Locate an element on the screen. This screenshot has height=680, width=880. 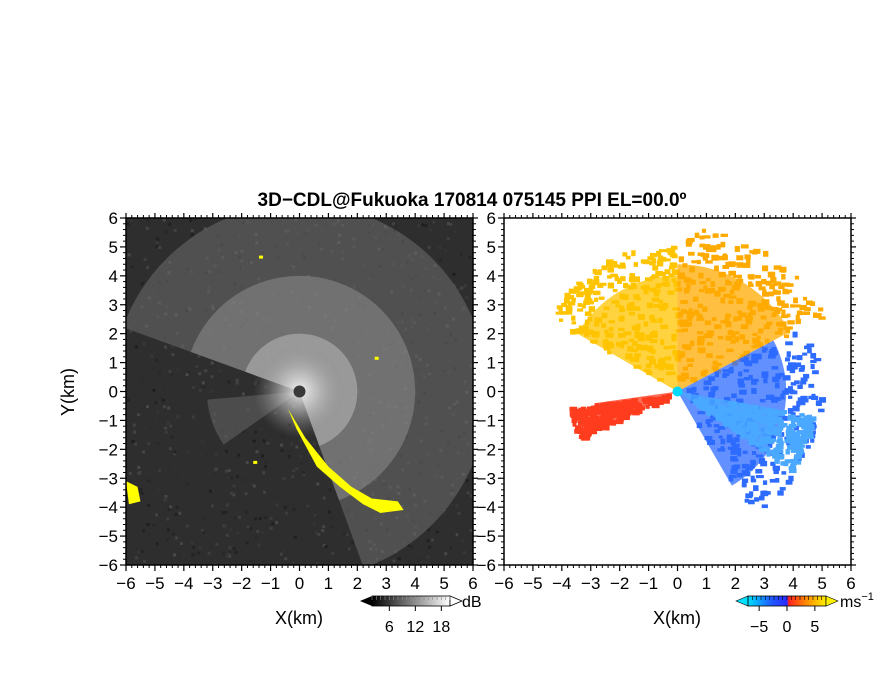
colorbar-right-arrow is located at coordinates (456, 601).